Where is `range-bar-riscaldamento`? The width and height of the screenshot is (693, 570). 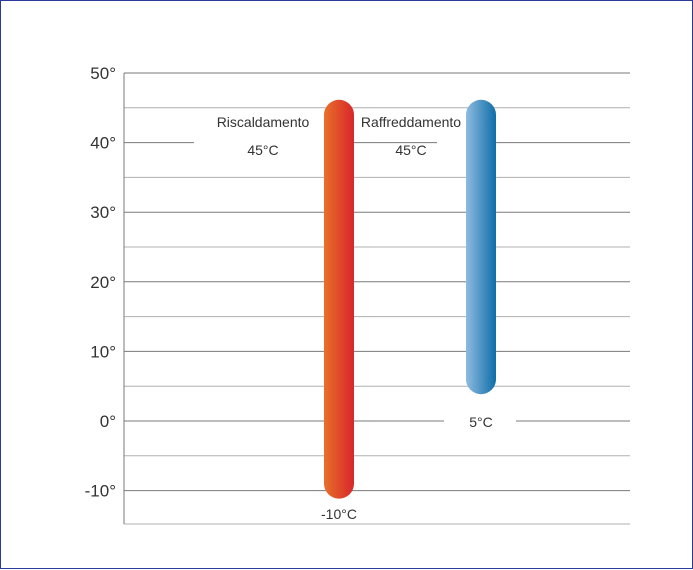 range-bar-riscaldamento is located at coordinates (339, 299).